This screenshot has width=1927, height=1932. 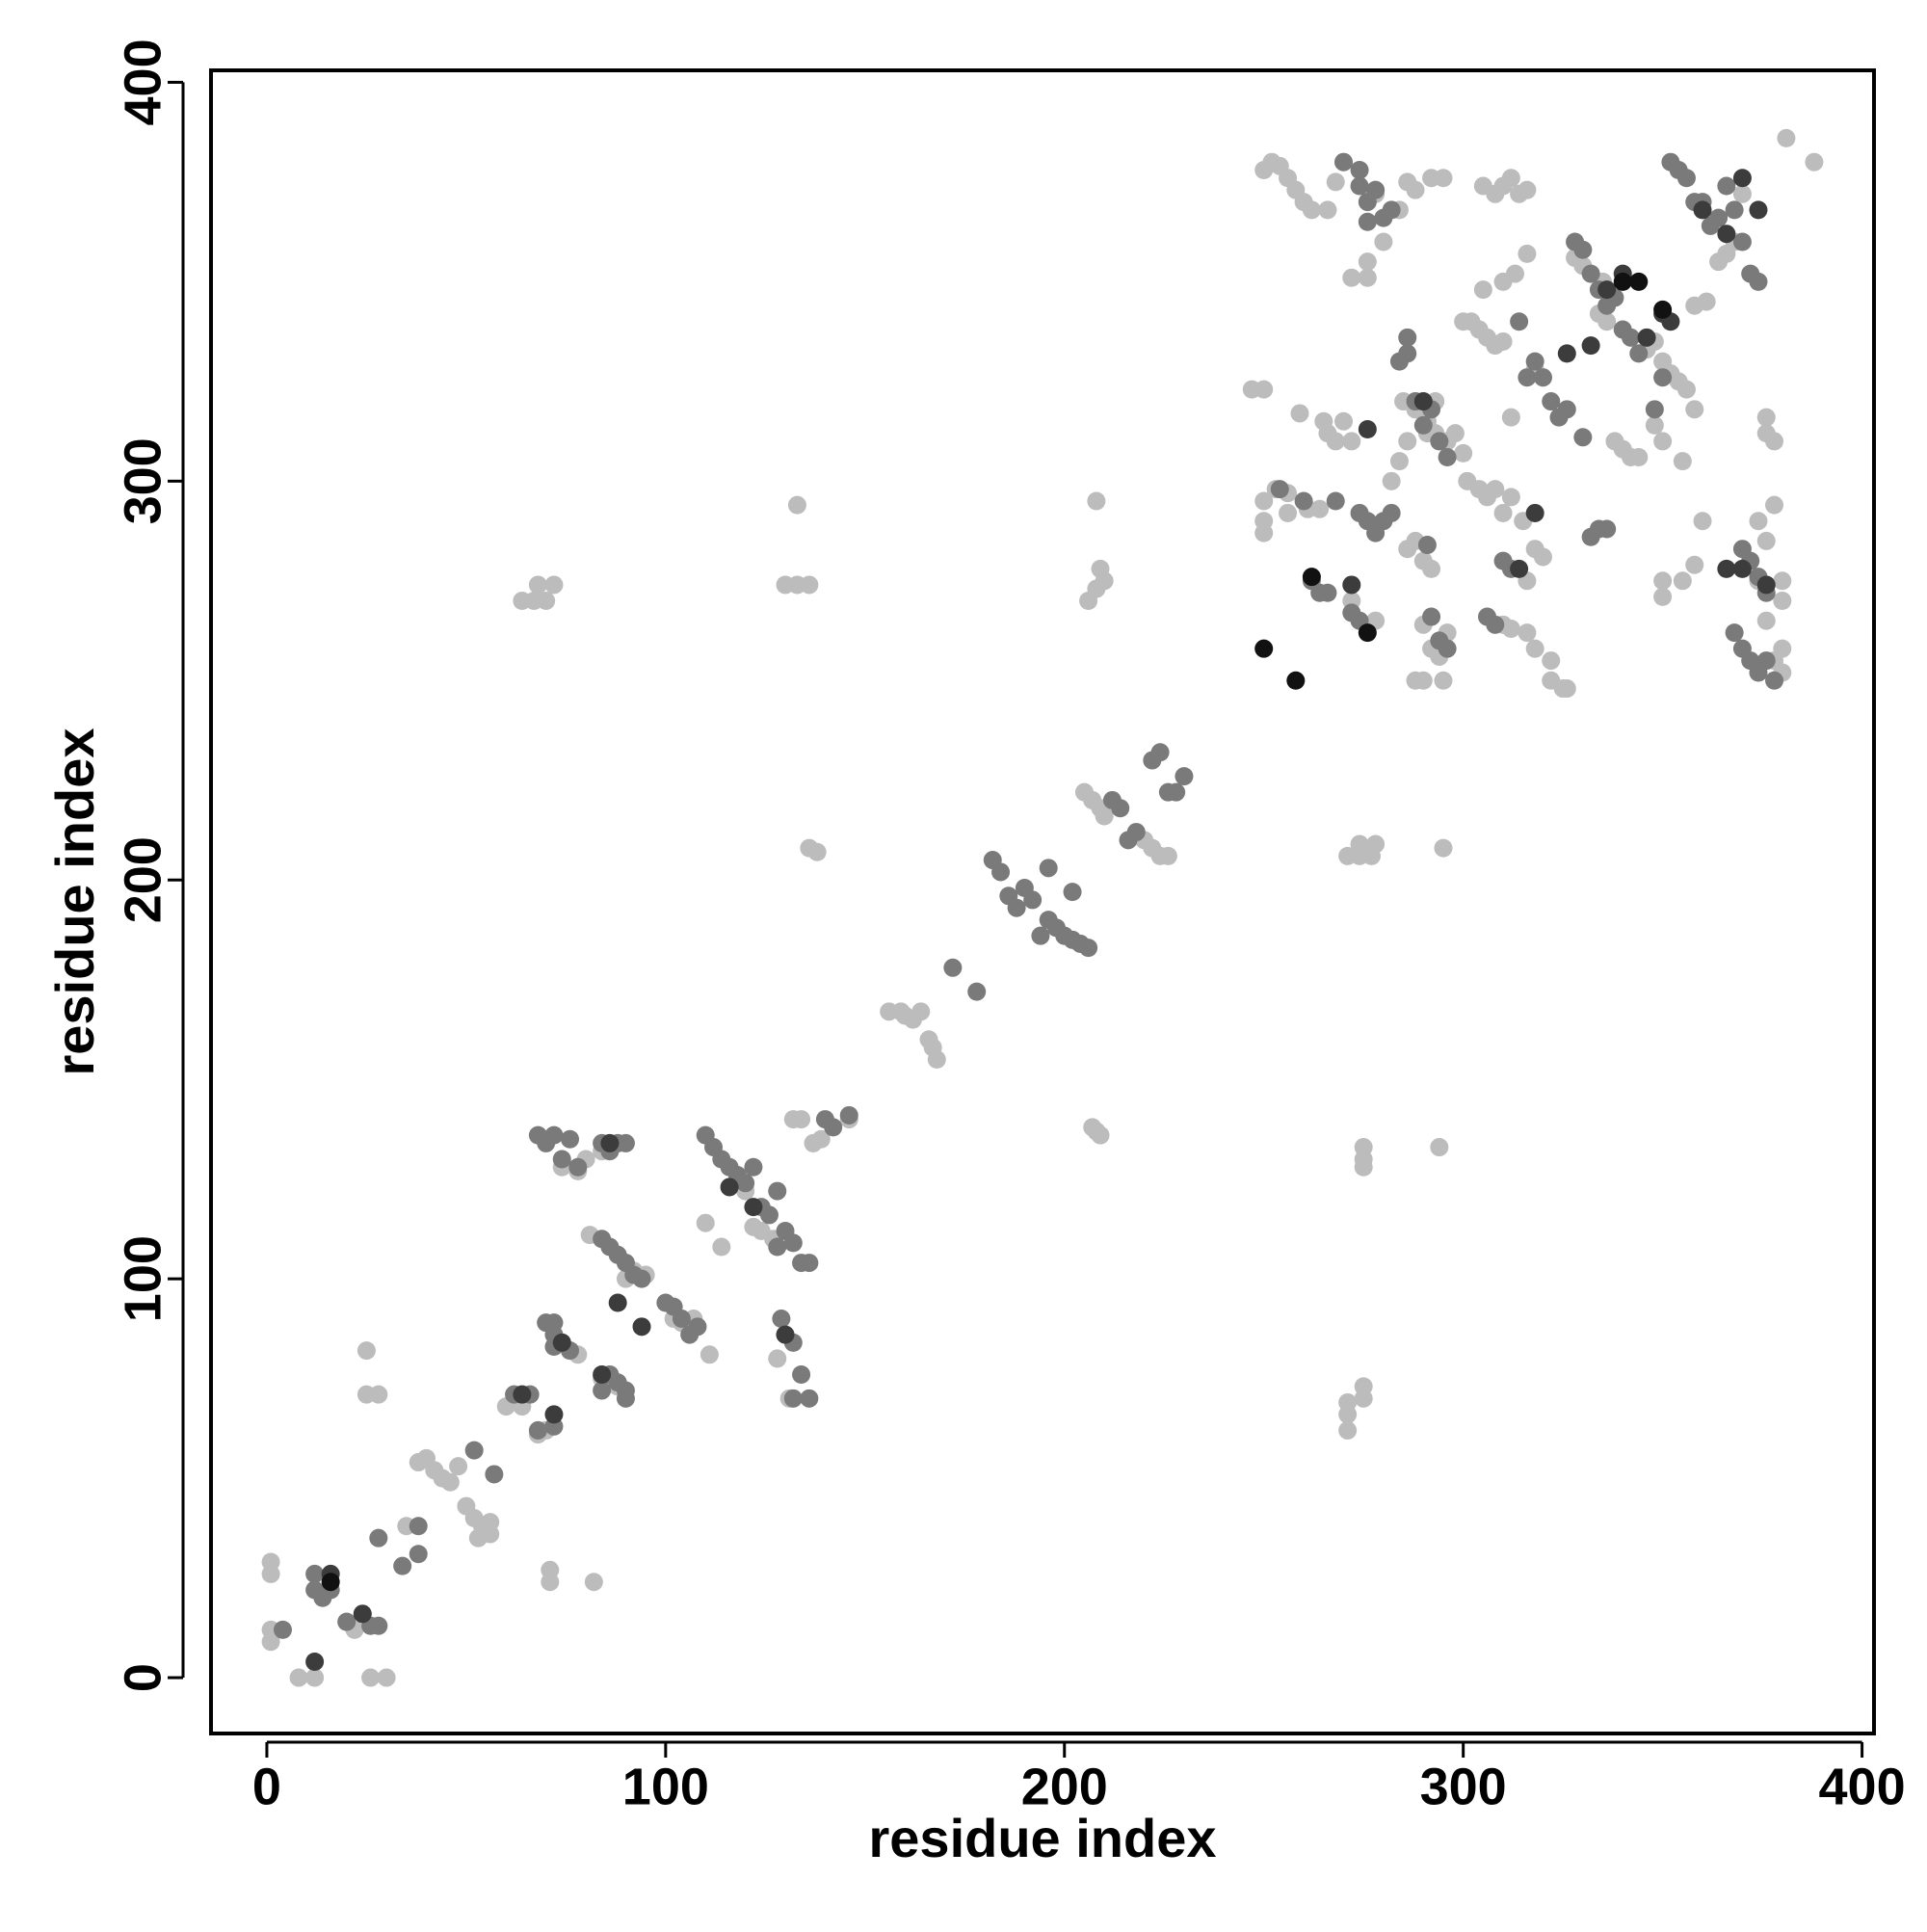 I want to click on y-tick-label: 200, so click(x=143, y=879).